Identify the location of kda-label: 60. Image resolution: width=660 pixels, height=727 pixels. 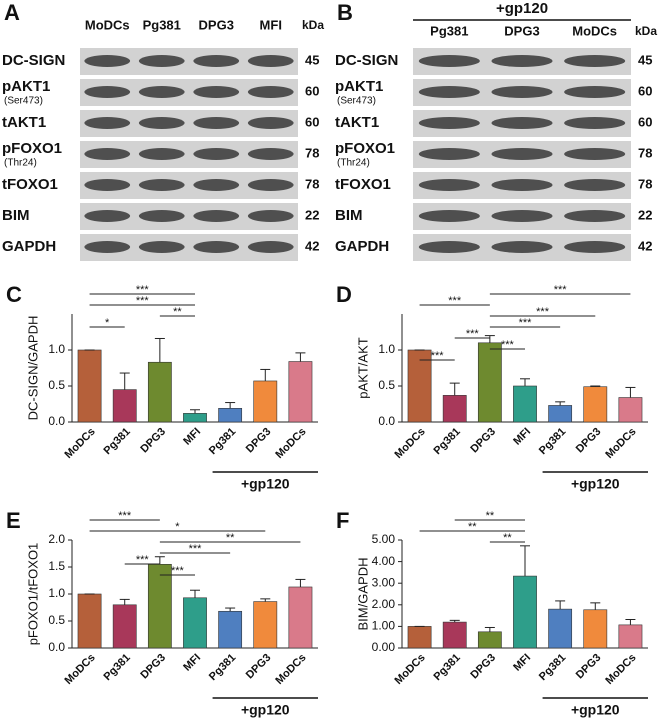
(645, 90).